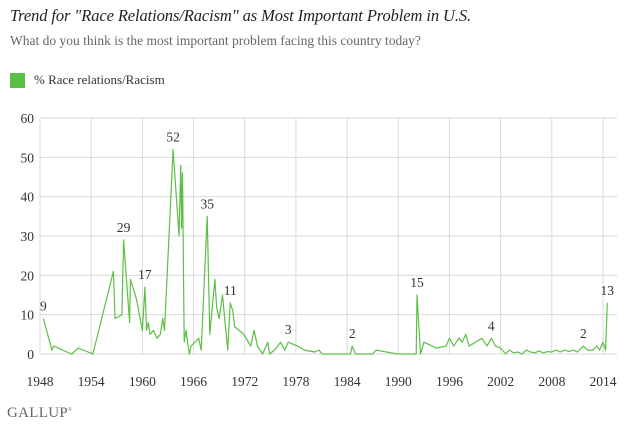  Describe the element at coordinates (449, 381) in the screenshot. I see `x-tick-label: 1996` at that location.